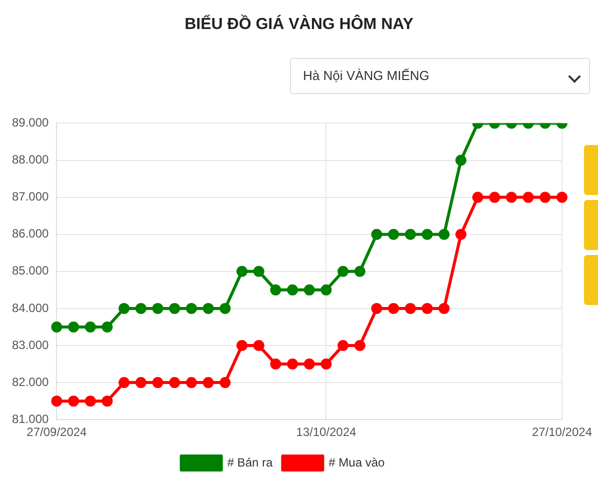  What do you see at coordinates (31, 345) in the screenshot?
I see `y-tick-label: 83.000` at bounding box center [31, 345].